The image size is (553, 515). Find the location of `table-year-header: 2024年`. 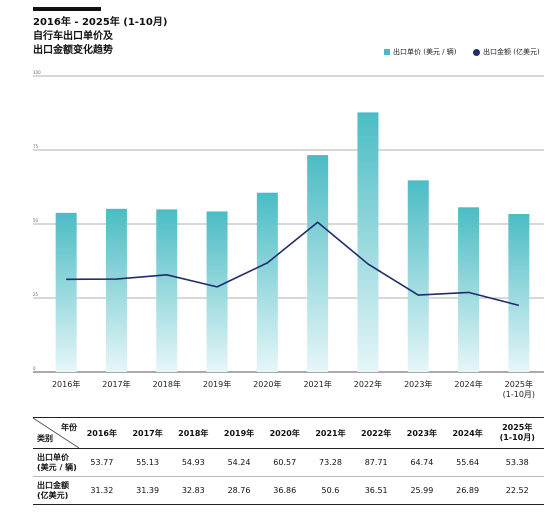

table-year-header: 2024年 is located at coordinates (467, 433).